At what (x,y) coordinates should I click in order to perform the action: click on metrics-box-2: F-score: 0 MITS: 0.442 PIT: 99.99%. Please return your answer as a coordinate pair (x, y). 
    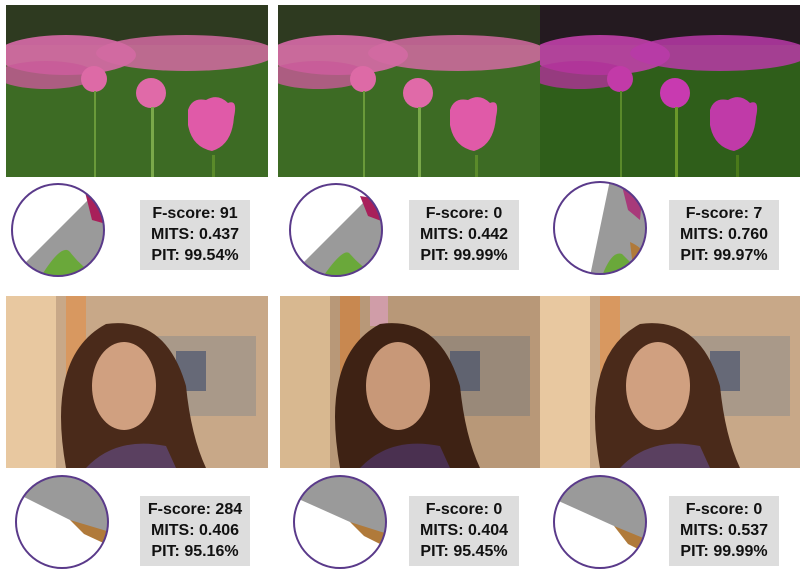
    Looking at the image, I should click on (464, 235).